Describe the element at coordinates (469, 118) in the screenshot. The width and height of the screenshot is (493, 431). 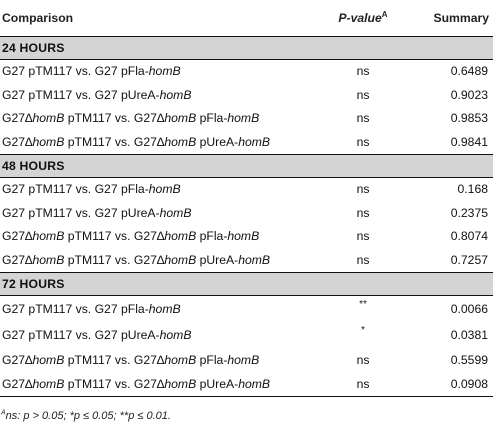
I see `summary-cell: 0.9853` at that location.